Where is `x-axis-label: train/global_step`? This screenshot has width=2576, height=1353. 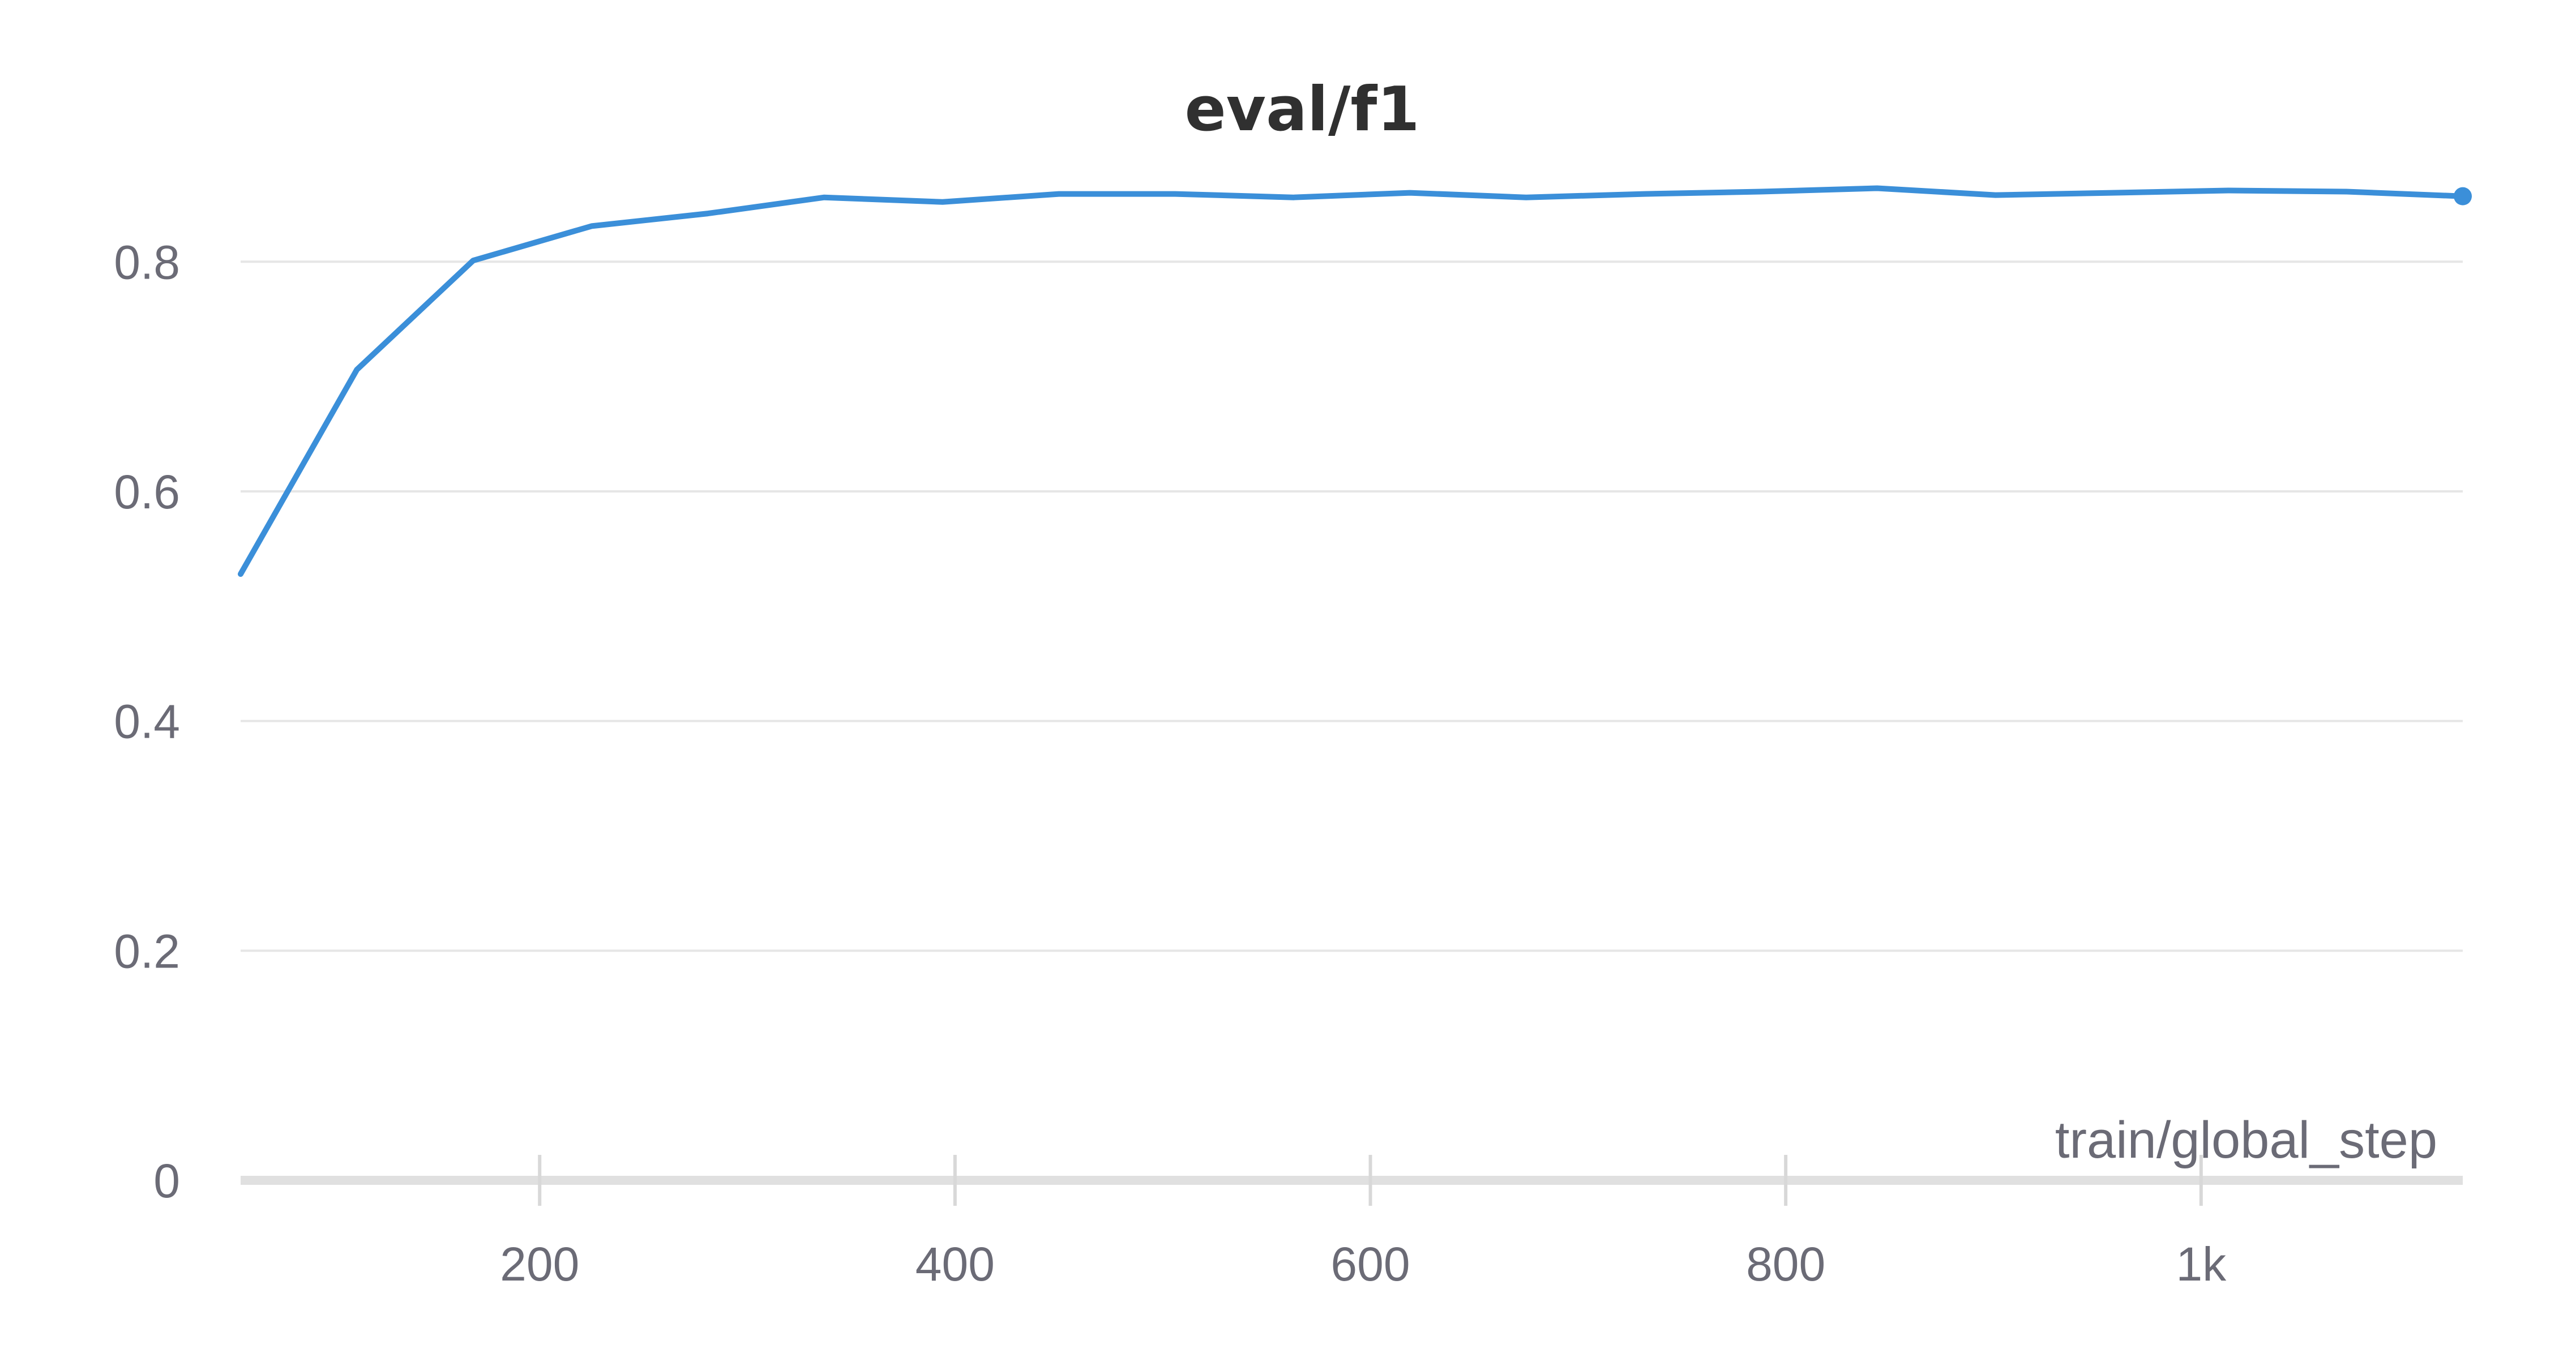
x-axis-label: train/global_step is located at coordinates (2246, 1140).